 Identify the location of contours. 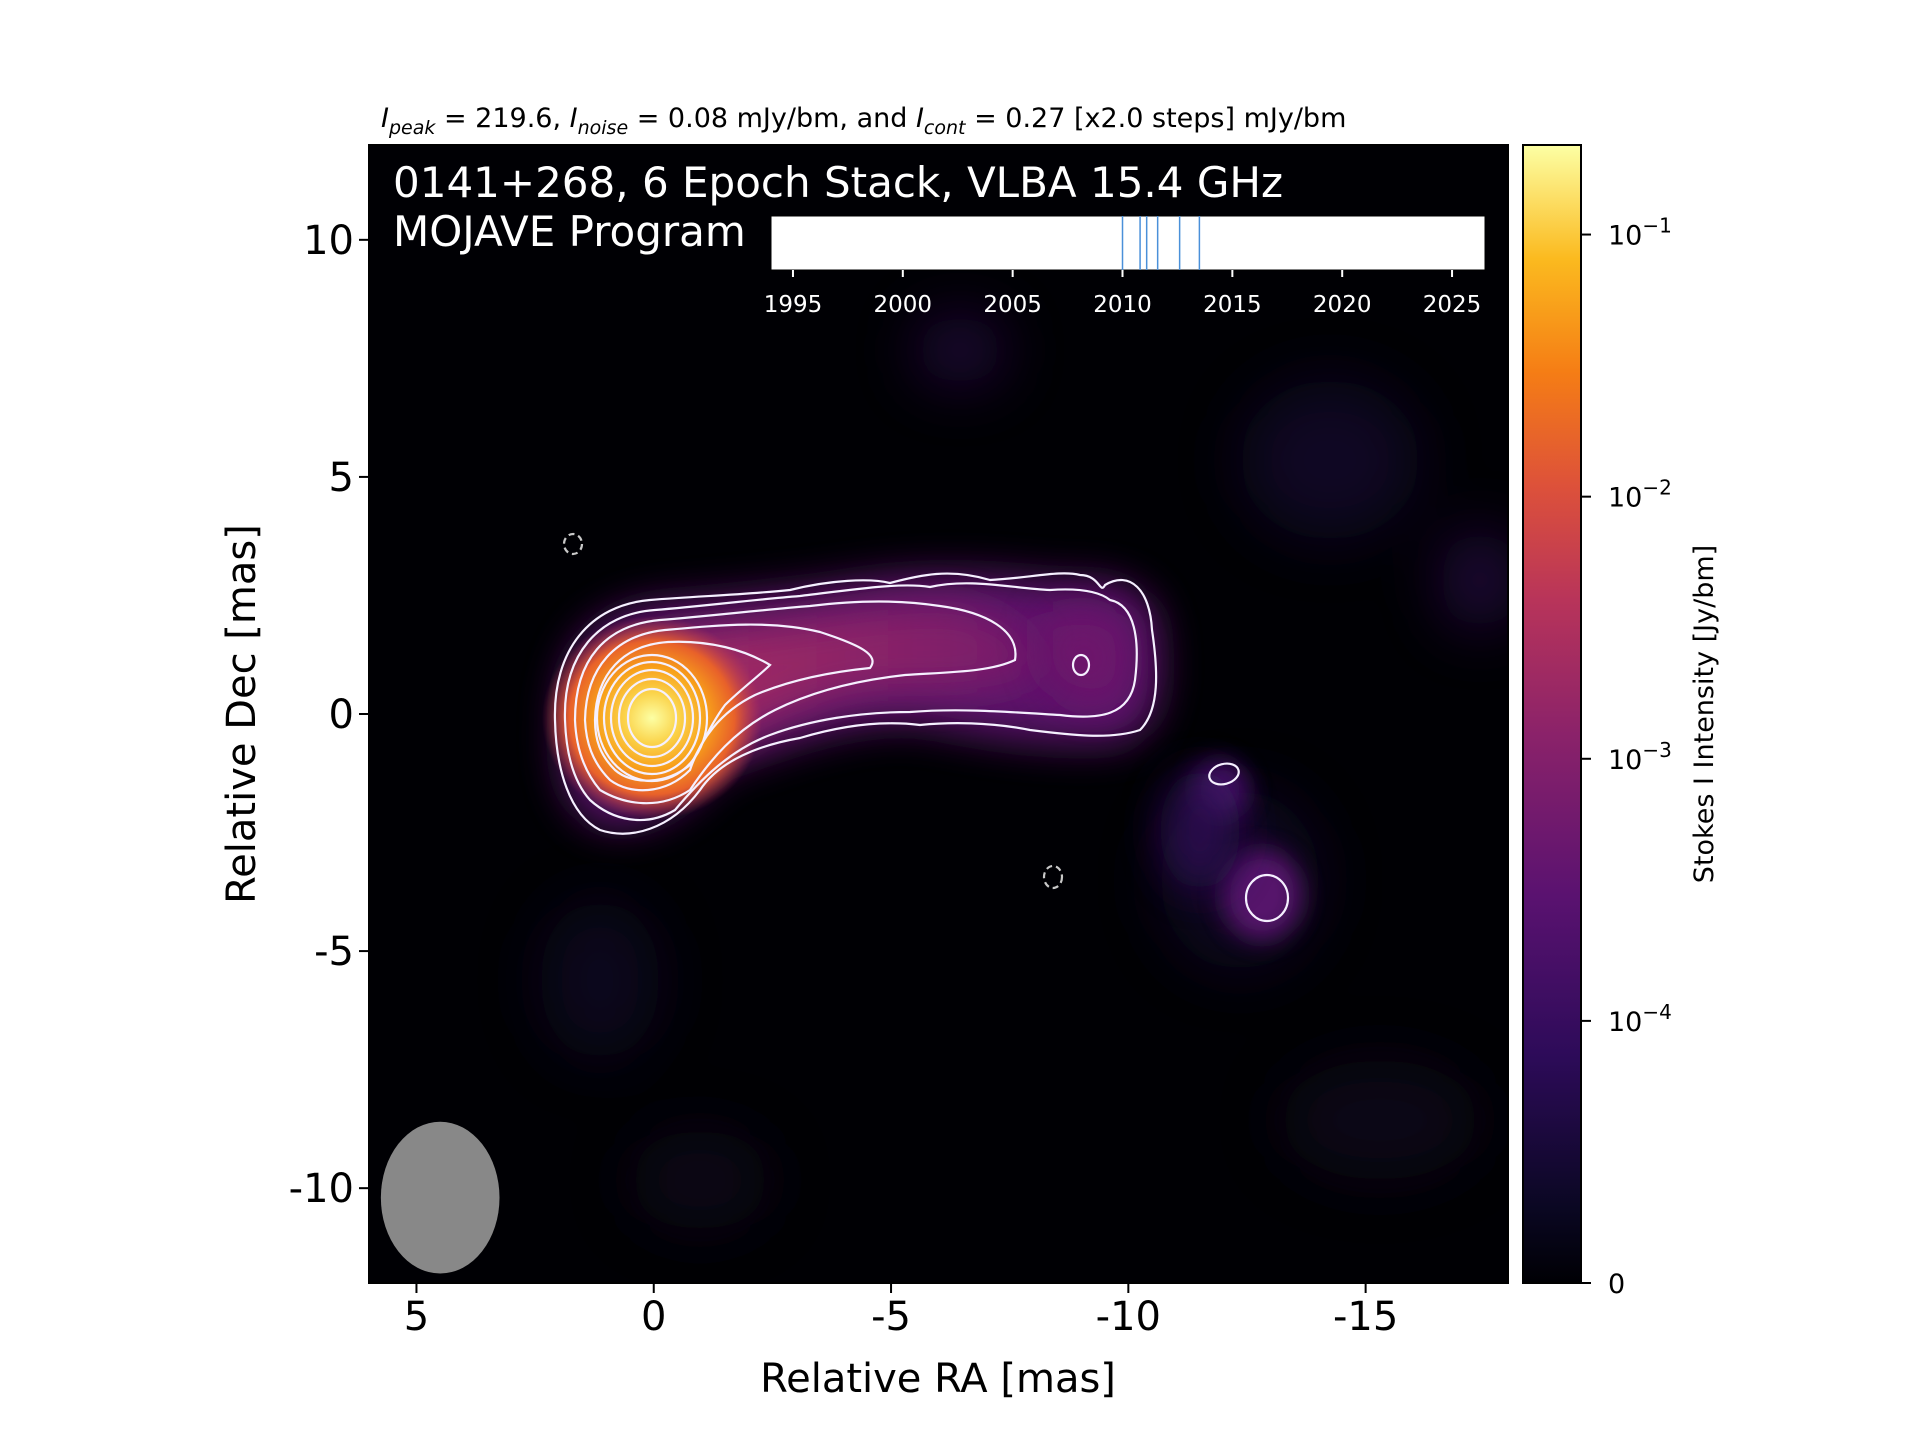
(921, 727).